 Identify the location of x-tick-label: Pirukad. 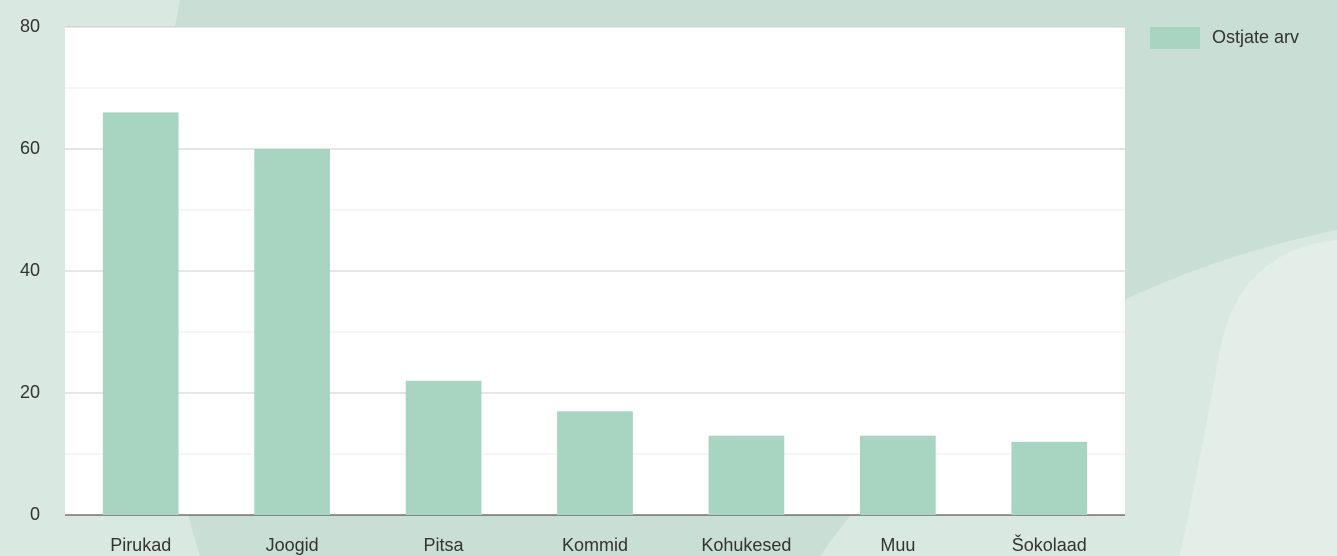
(140, 545).